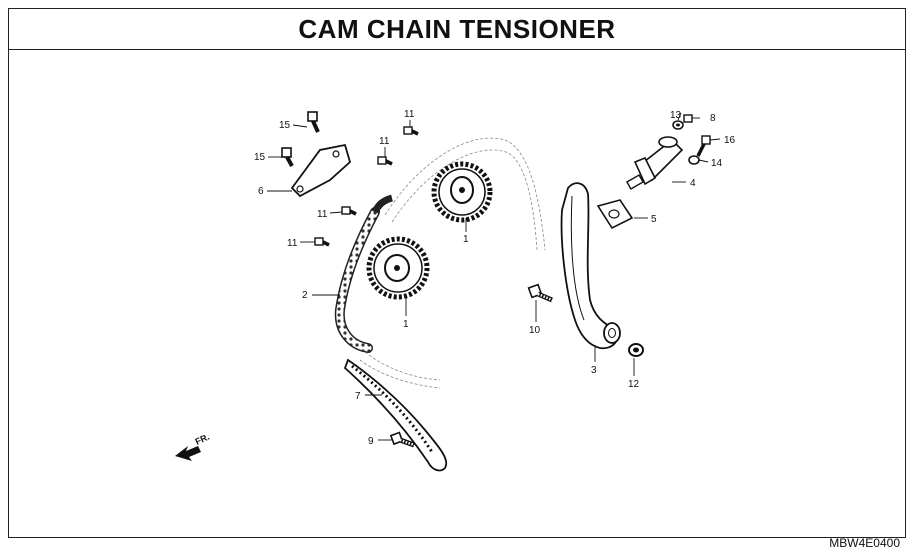  I want to click on bolt-11-d, so click(322, 242).